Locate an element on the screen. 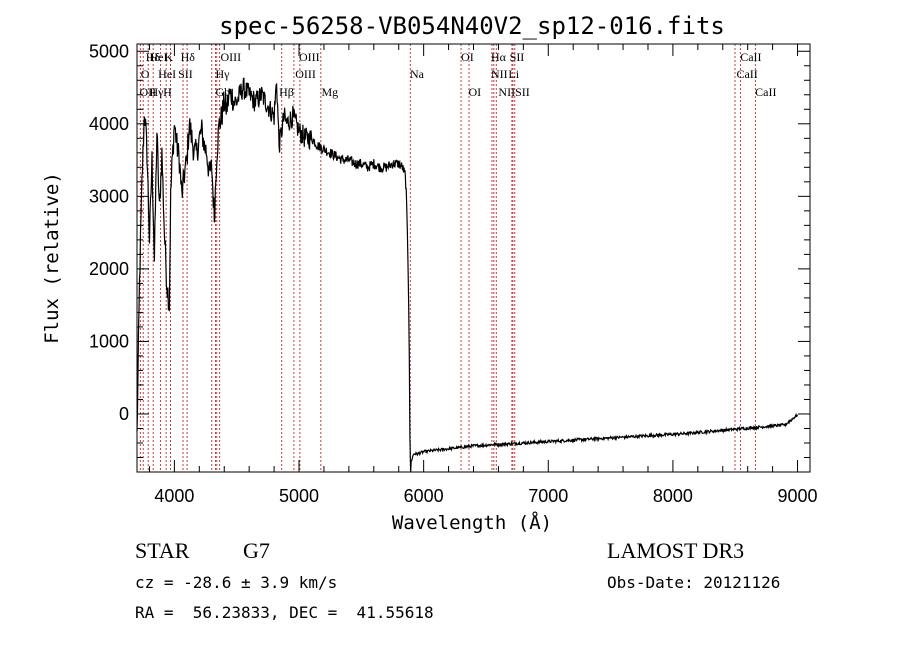 The height and width of the screenshot is (649, 900). line-label-r1-6: OI is located at coordinates (467, 57).